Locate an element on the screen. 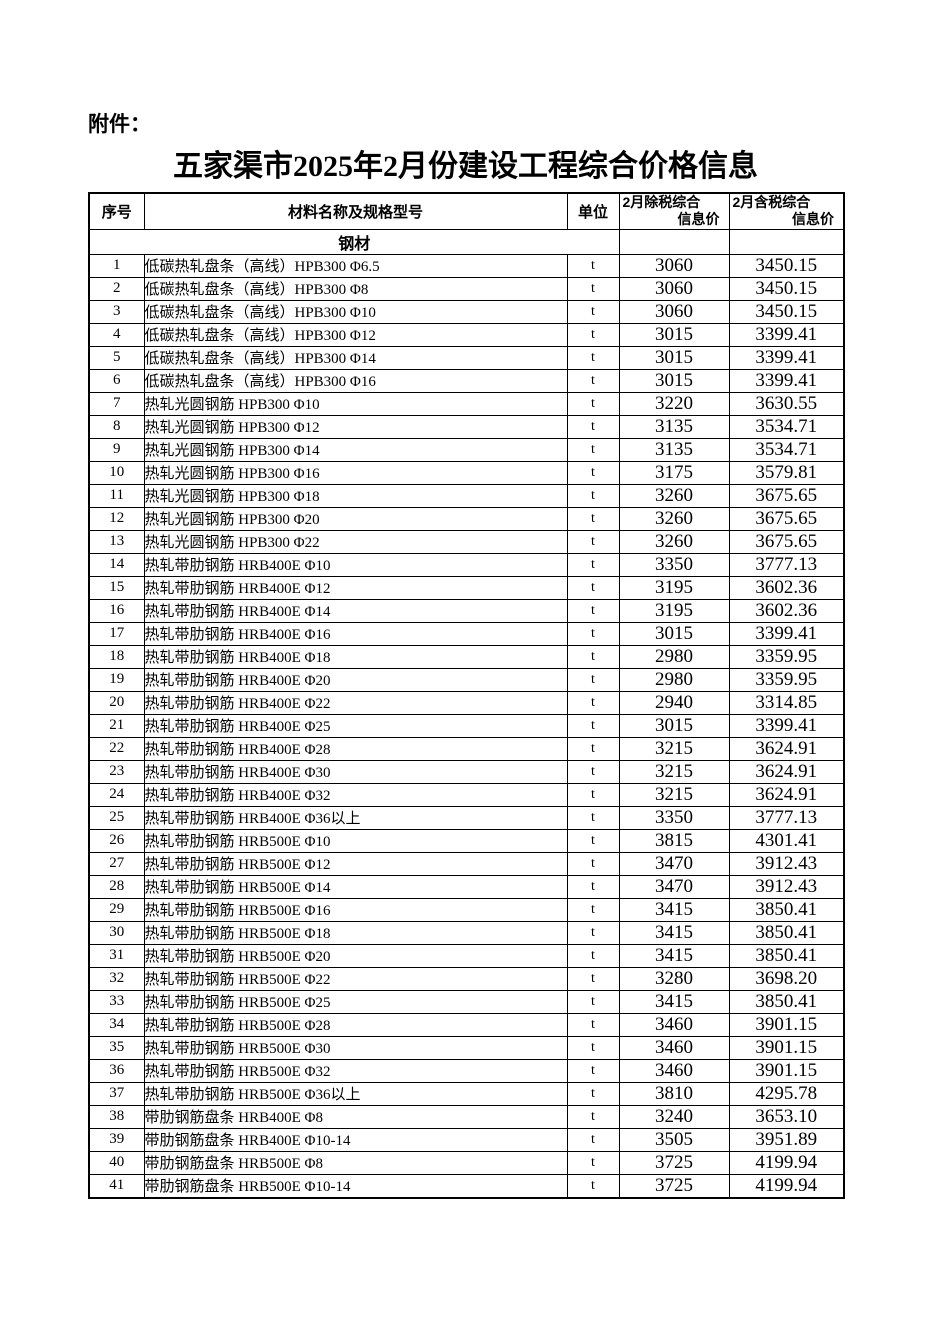  table-row: 7 热轧光圆钢筋 HPB300 Φ10 t 3220 3630.55 is located at coordinates (466, 403).